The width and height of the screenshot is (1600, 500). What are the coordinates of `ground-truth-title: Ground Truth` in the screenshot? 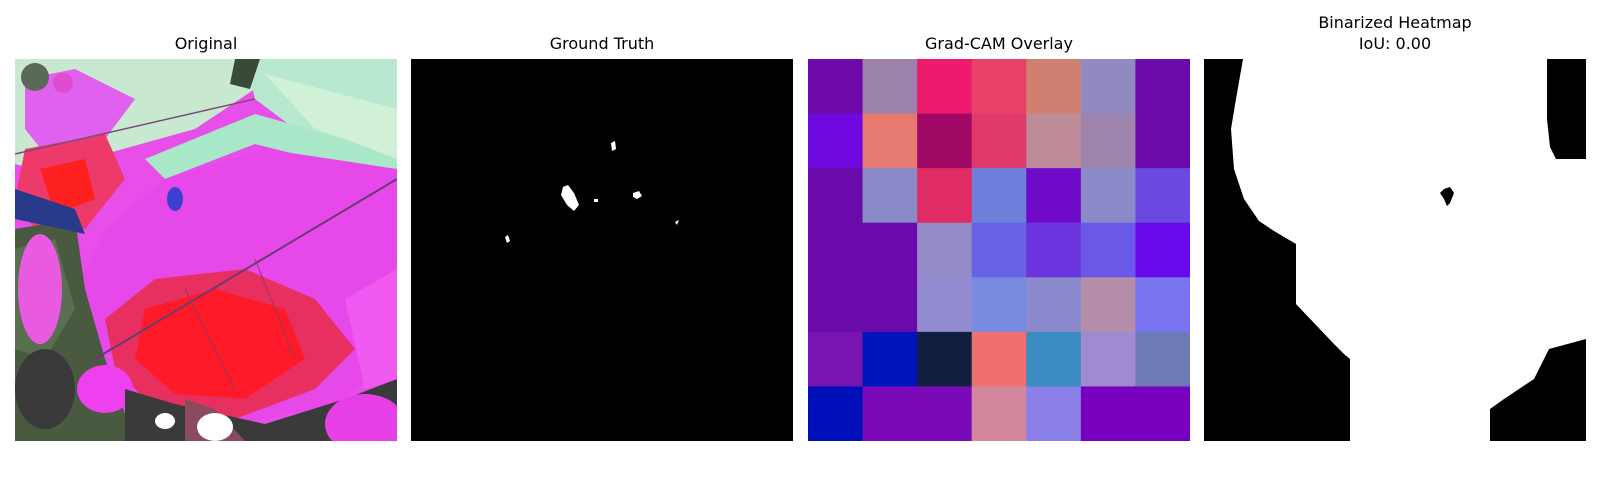 It's located at (602, 43).